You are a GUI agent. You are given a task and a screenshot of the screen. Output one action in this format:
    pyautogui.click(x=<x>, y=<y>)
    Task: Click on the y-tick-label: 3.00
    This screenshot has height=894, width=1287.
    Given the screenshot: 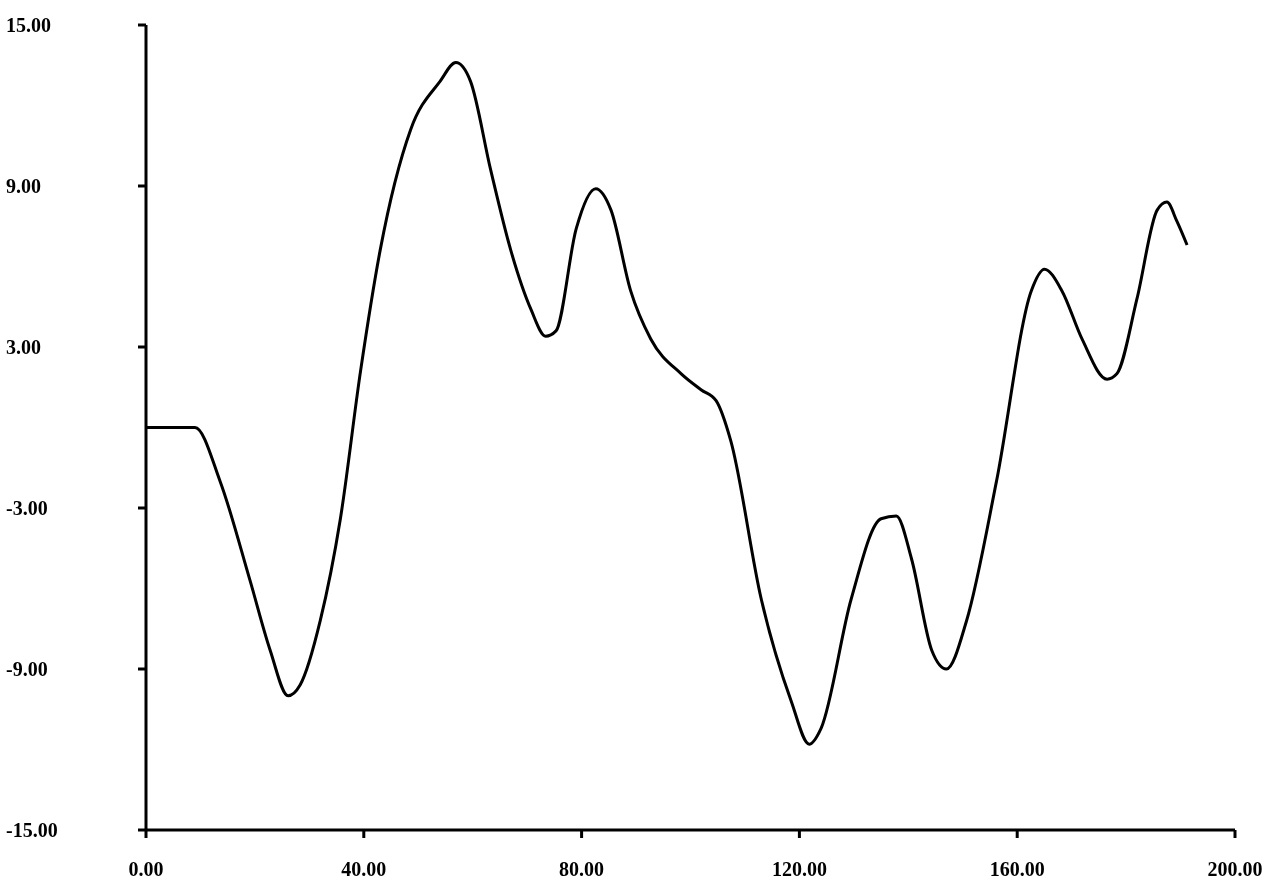 What is the action you would take?
    pyautogui.click(x=23, y=347)
    